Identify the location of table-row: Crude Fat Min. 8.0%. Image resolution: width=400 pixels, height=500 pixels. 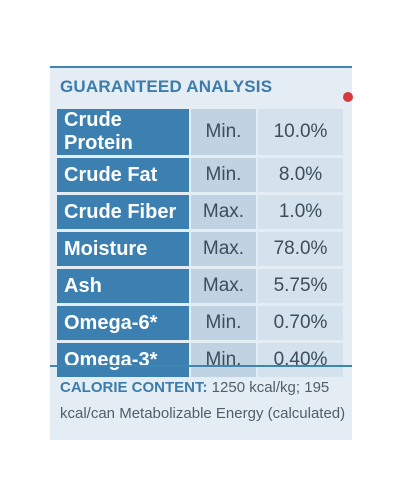
(200, 175).